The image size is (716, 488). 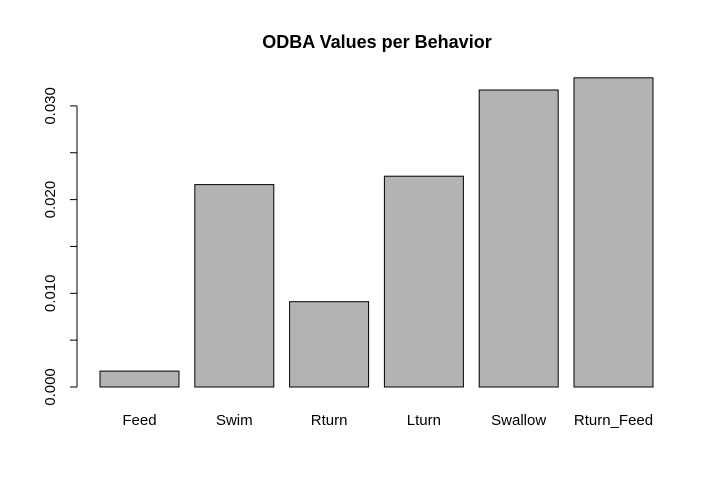 I want to click on bar-swallow, so click(x=518, y=238).